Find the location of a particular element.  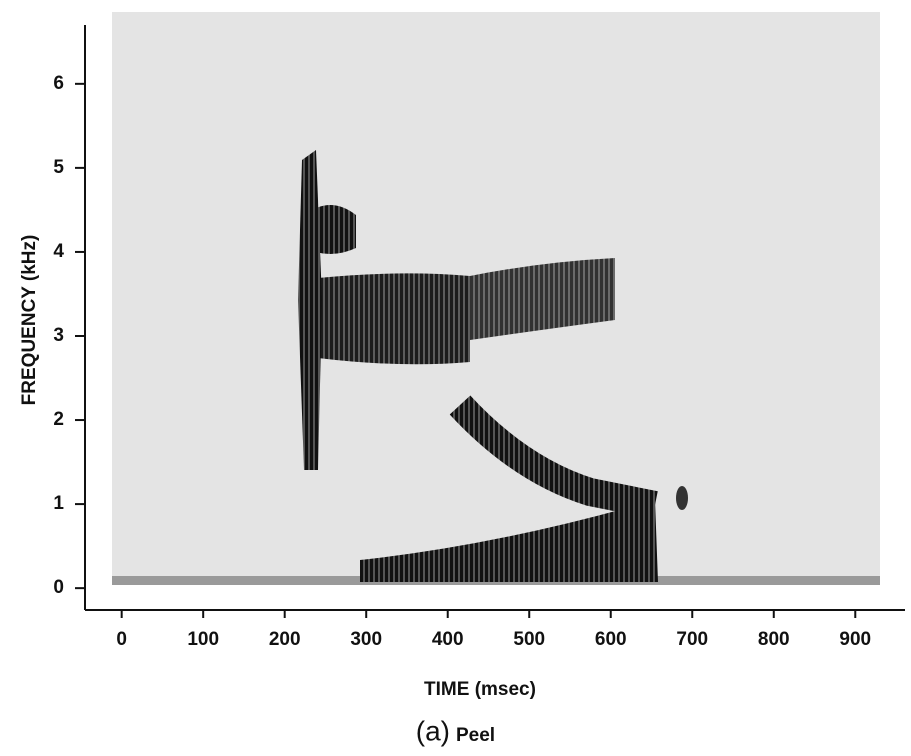

y-axis-label: FREQUENCY (kHz) is located at coordinates (29, 320).